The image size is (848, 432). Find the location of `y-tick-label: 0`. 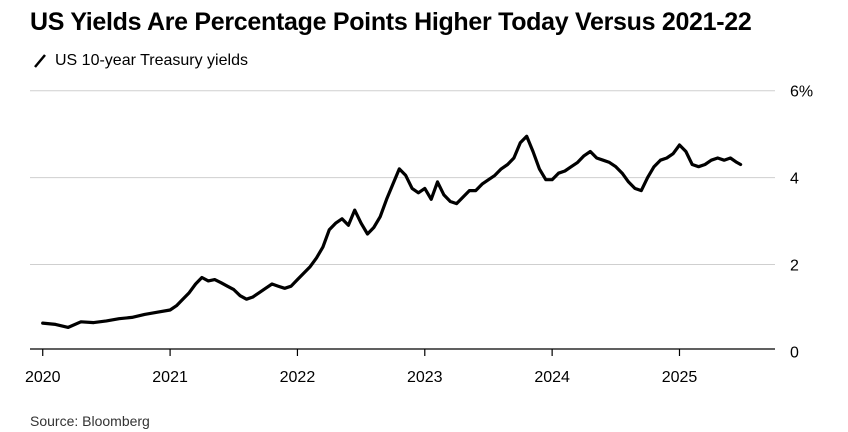

y-tick-label: 0 is located at coordinates (794, 352).